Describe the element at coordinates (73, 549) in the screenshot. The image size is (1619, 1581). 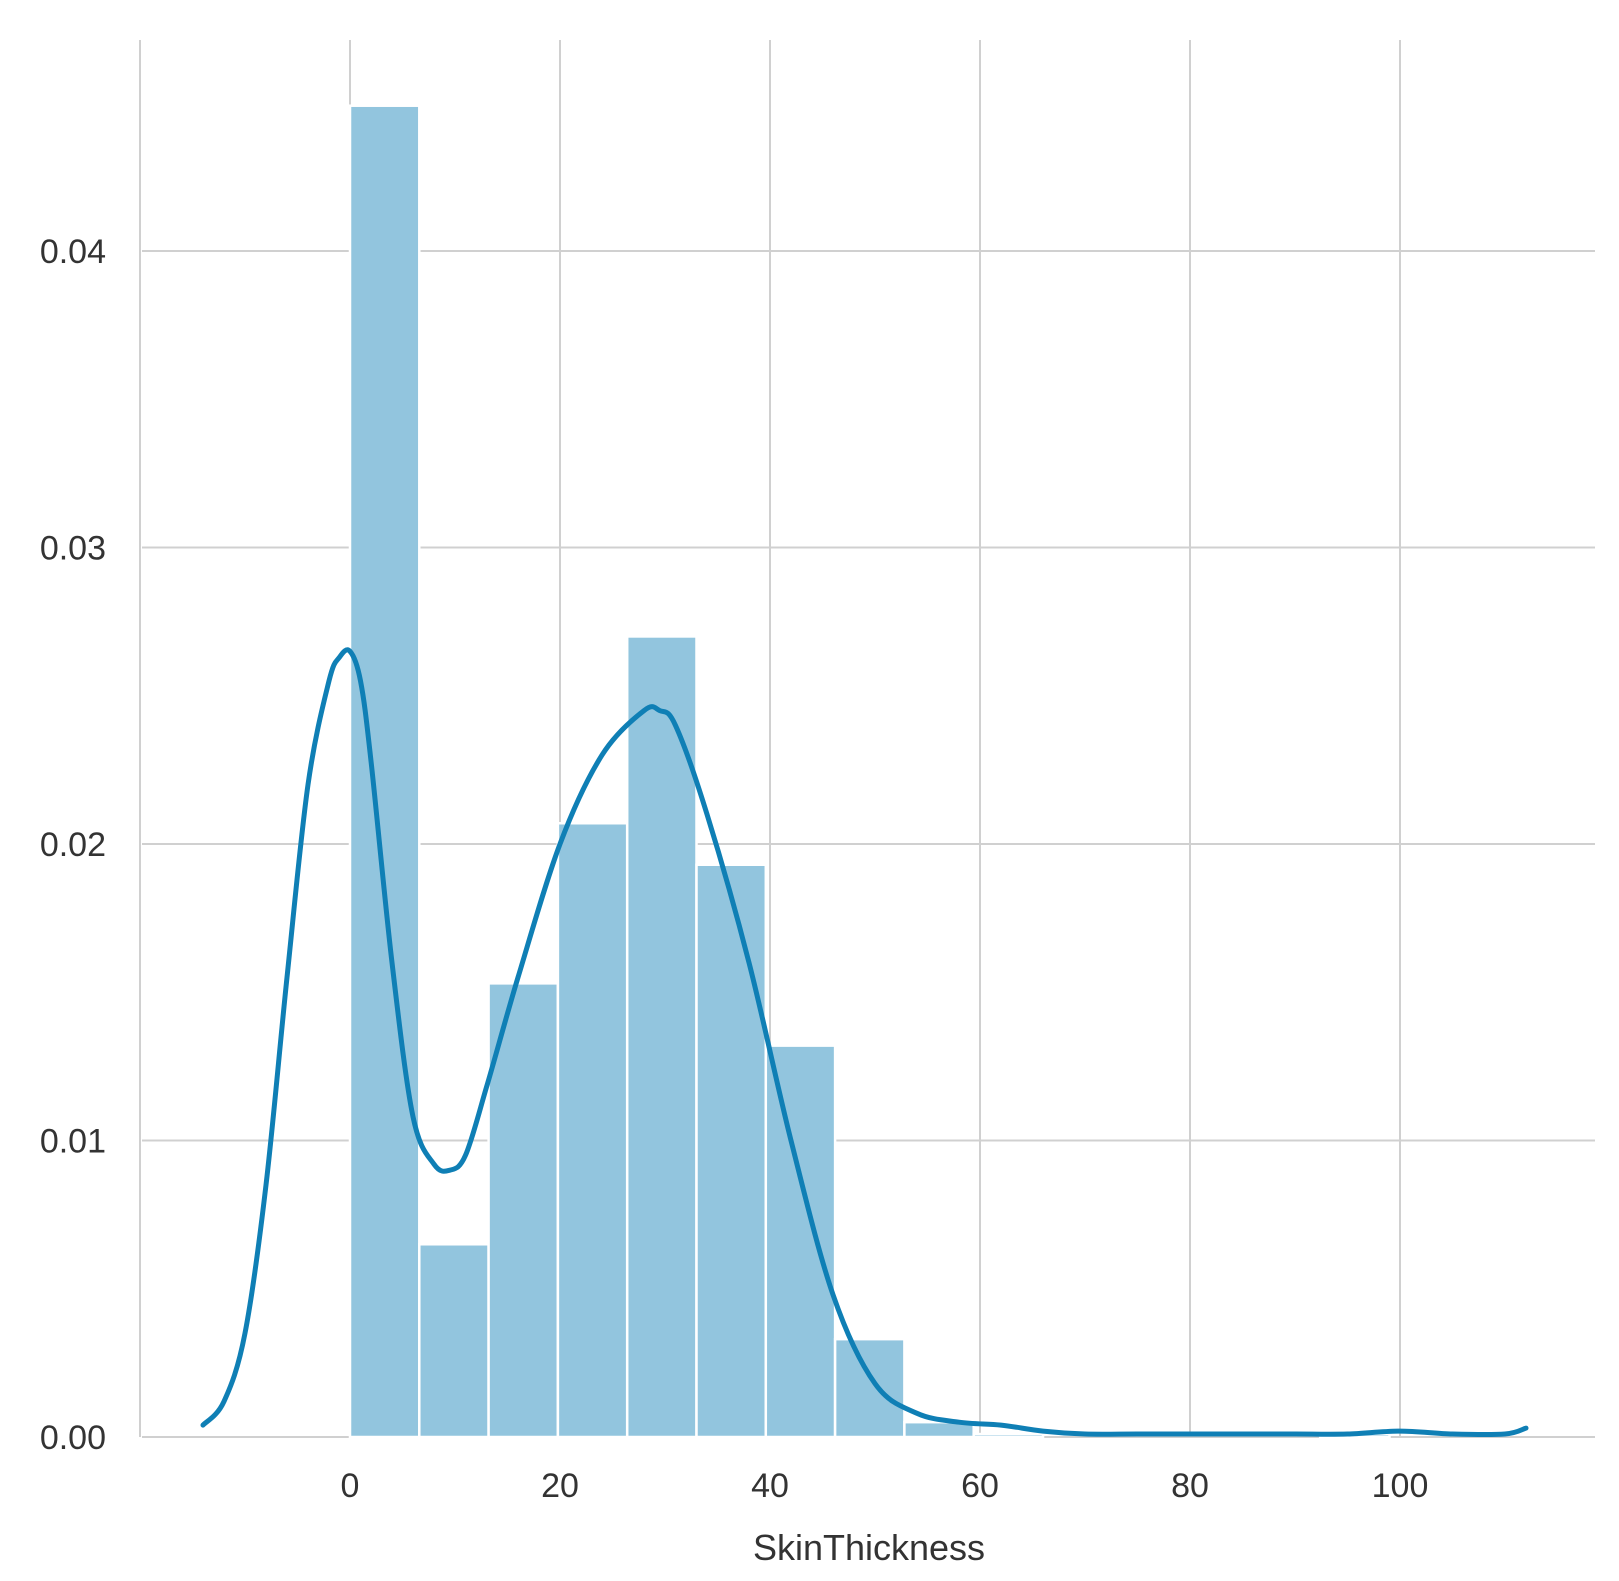
I see `y-tick-label: 0.03` at that location.